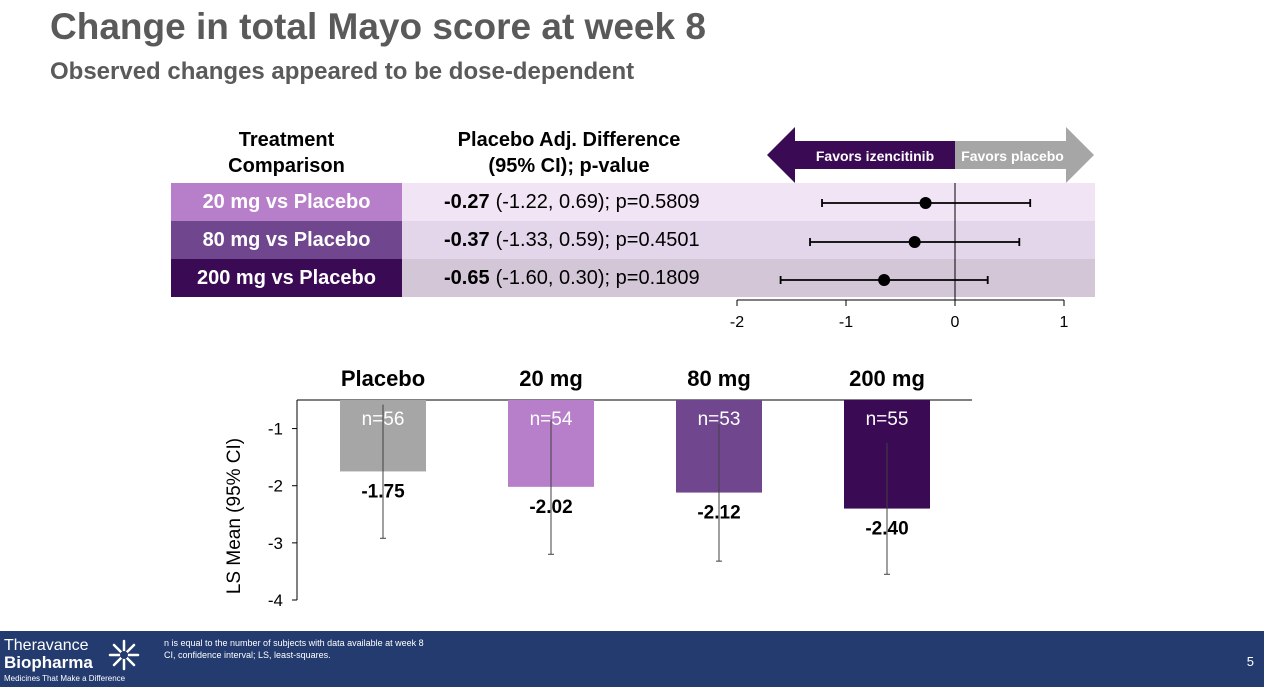 This screenshot has width=1264, height=687. Describe the element at coordinates (1250, 661) in the screenshot. I see `page-number: 5` at that location.